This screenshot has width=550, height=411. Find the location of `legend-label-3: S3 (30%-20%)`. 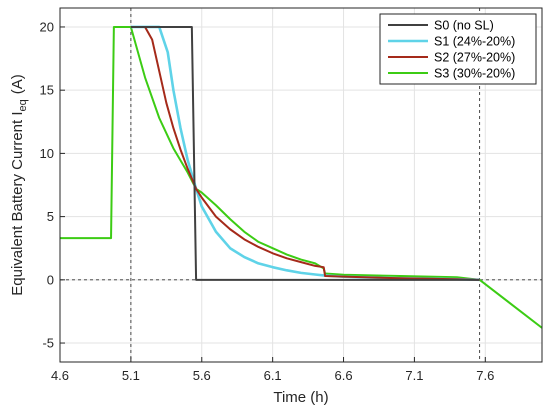

legend-label-3: S3 (30%-20%) is located at coordinates (474, 74).